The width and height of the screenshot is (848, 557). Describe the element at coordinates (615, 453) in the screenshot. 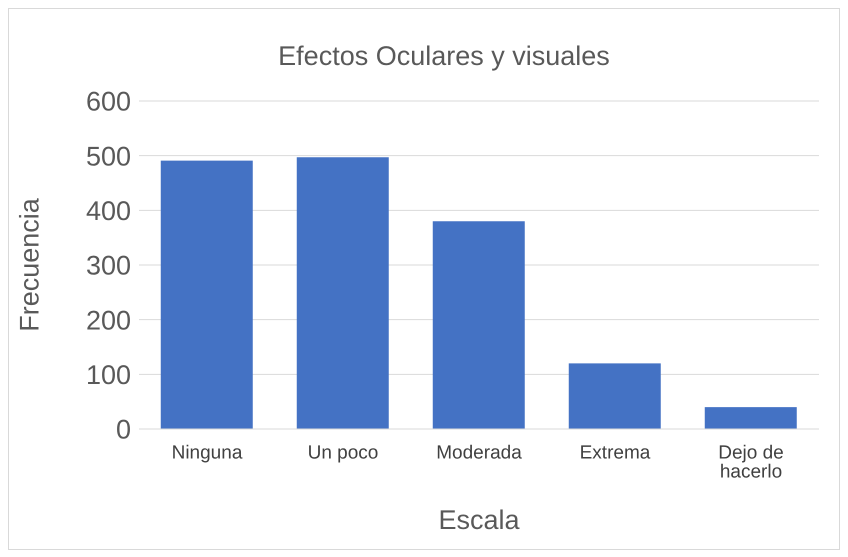

I see `x-tick-label: Extrema` at that location.